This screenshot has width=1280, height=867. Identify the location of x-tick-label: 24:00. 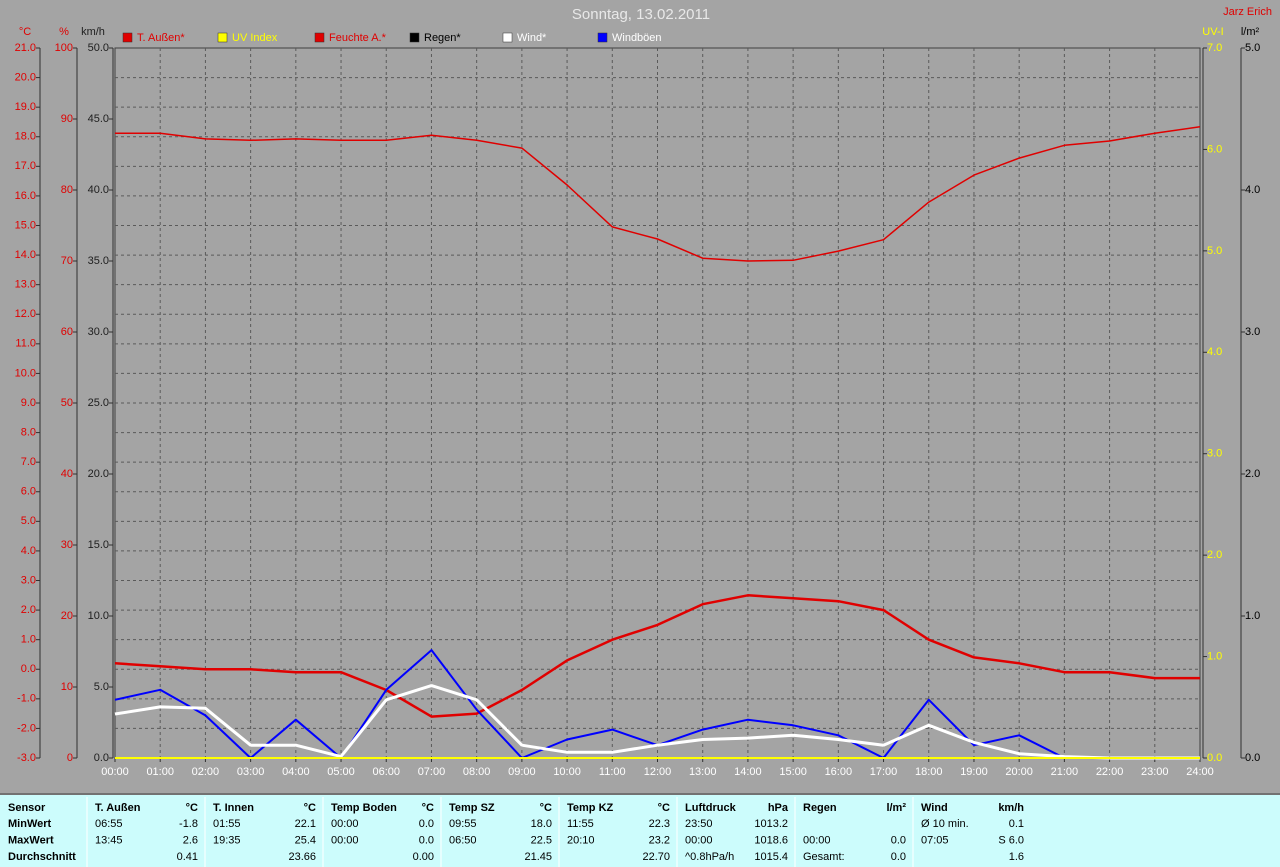
(1200, 772).